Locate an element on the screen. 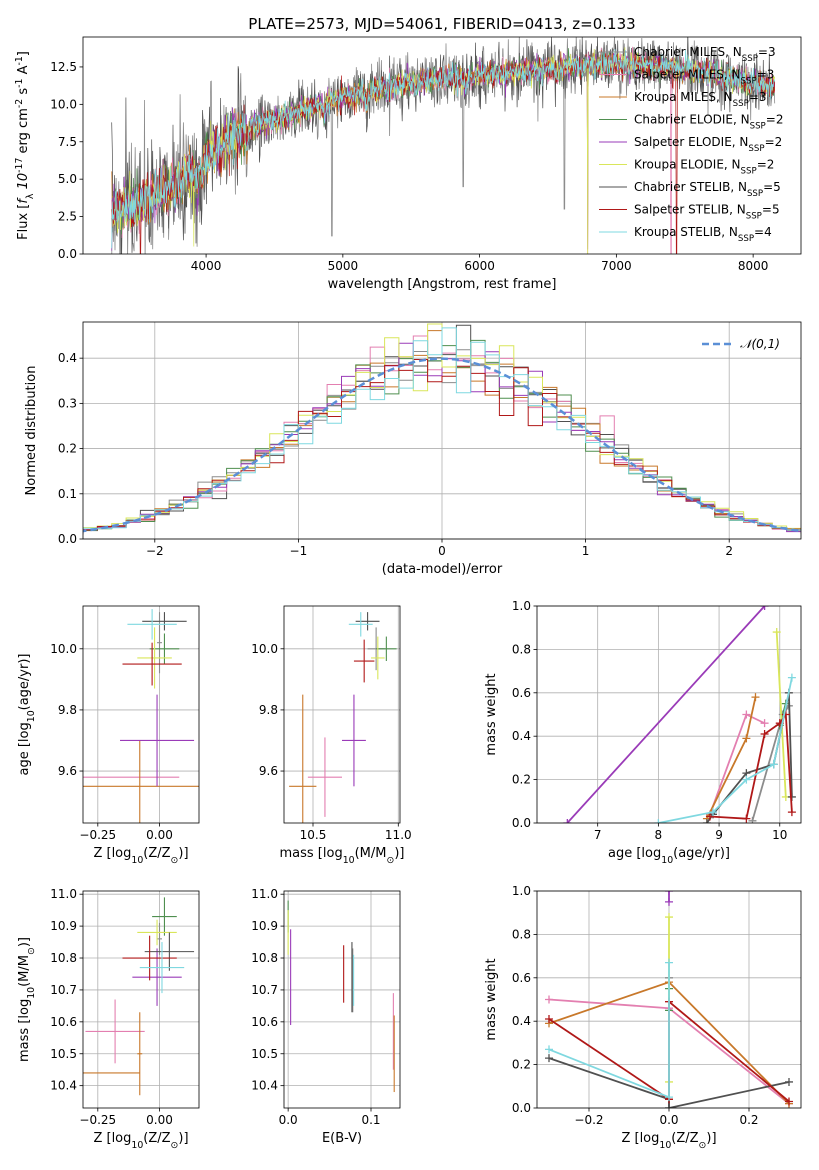 The image size is (819, 1170). x-tick-label: 9 is located at coordinates (719, 835).